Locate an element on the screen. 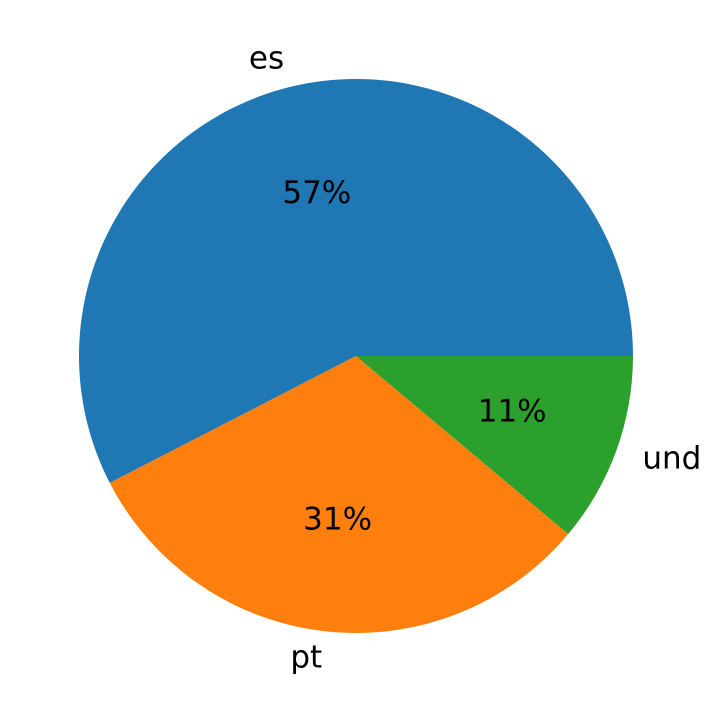 This screenshot has width=717, height=713. category-label: pt is located at coordinates (306, 657).